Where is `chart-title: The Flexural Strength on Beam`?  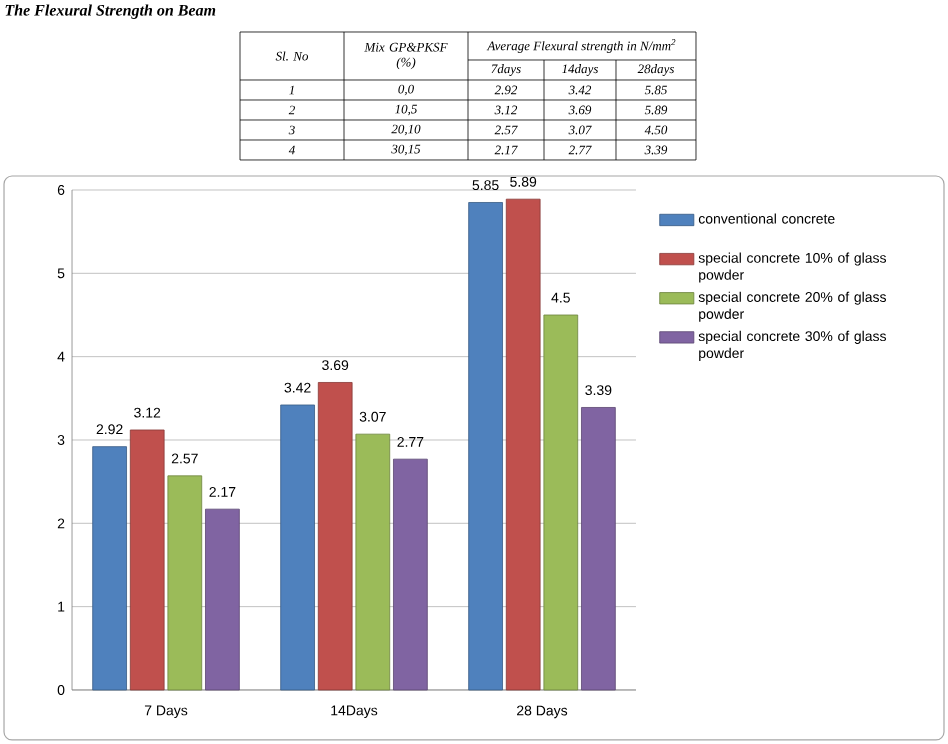
chart-title: The Flexural Strength on Beam is located at coordinates (110, 11).